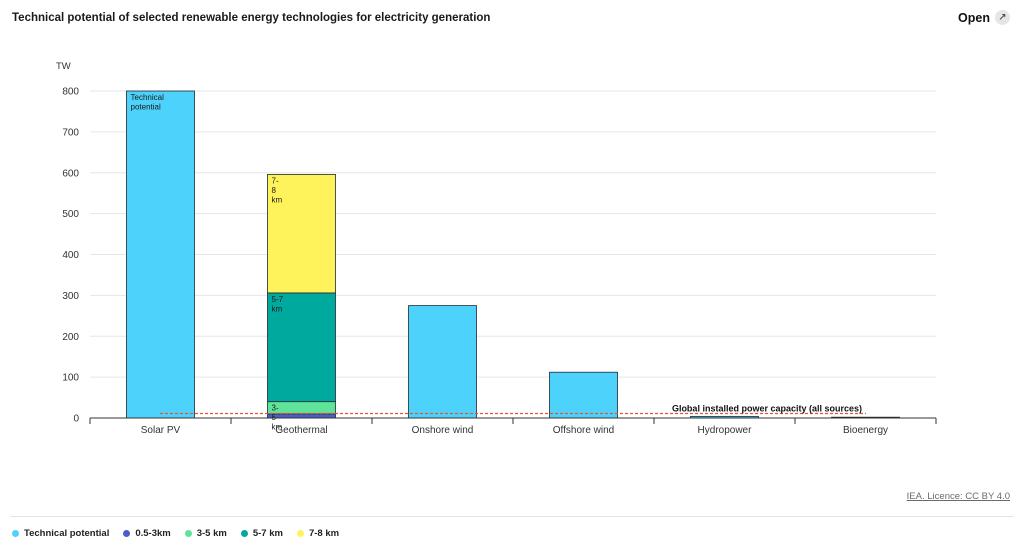 This screenshot has width=1024, height=548. Describe the element at coordinates (67, 533) in the screenshot. I see `legend-label: Technical potential` at that location.